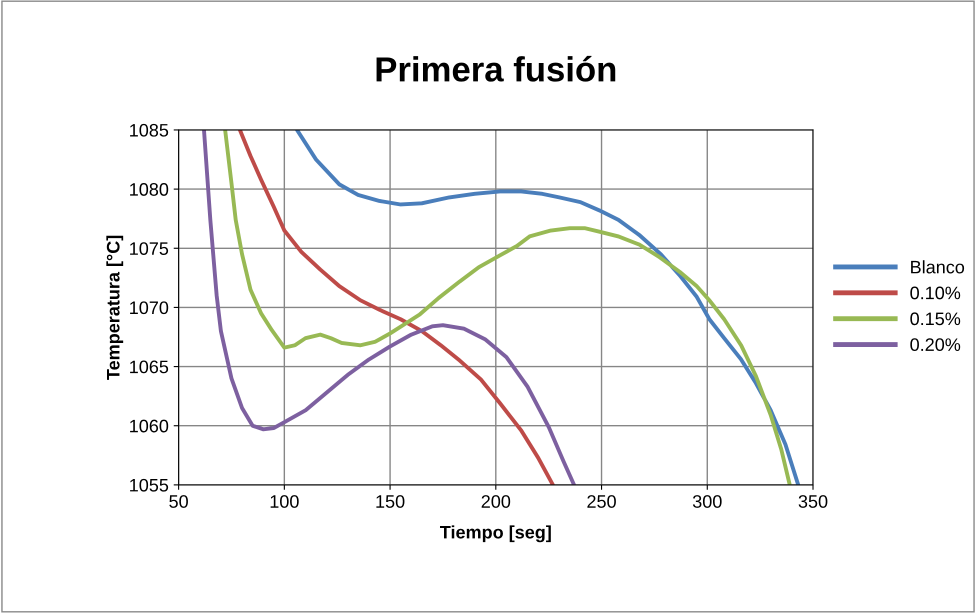 The image size is (976, 613). Describe the element at coordinates (149, 485) in the screenshot. I see `y-tick-label: 1055` at that location.